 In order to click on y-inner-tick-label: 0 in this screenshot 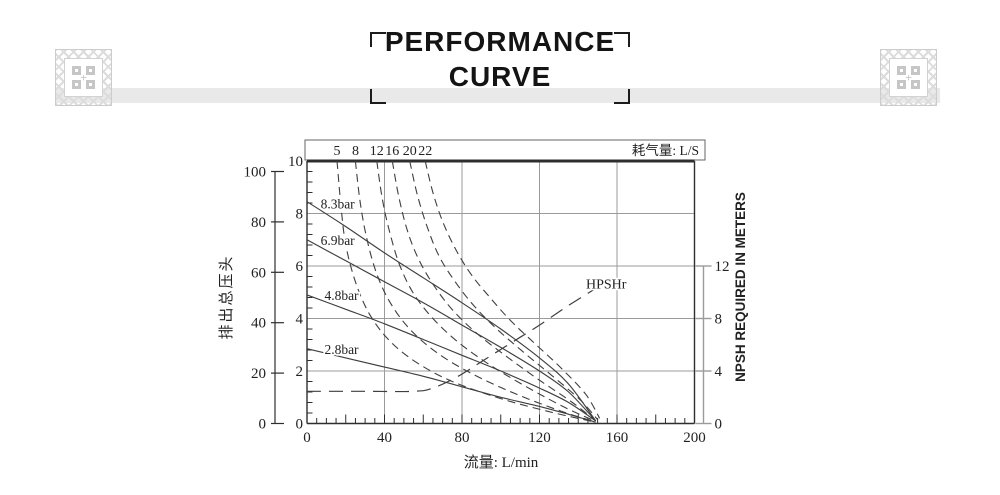, I will do `click(300, 425)`.